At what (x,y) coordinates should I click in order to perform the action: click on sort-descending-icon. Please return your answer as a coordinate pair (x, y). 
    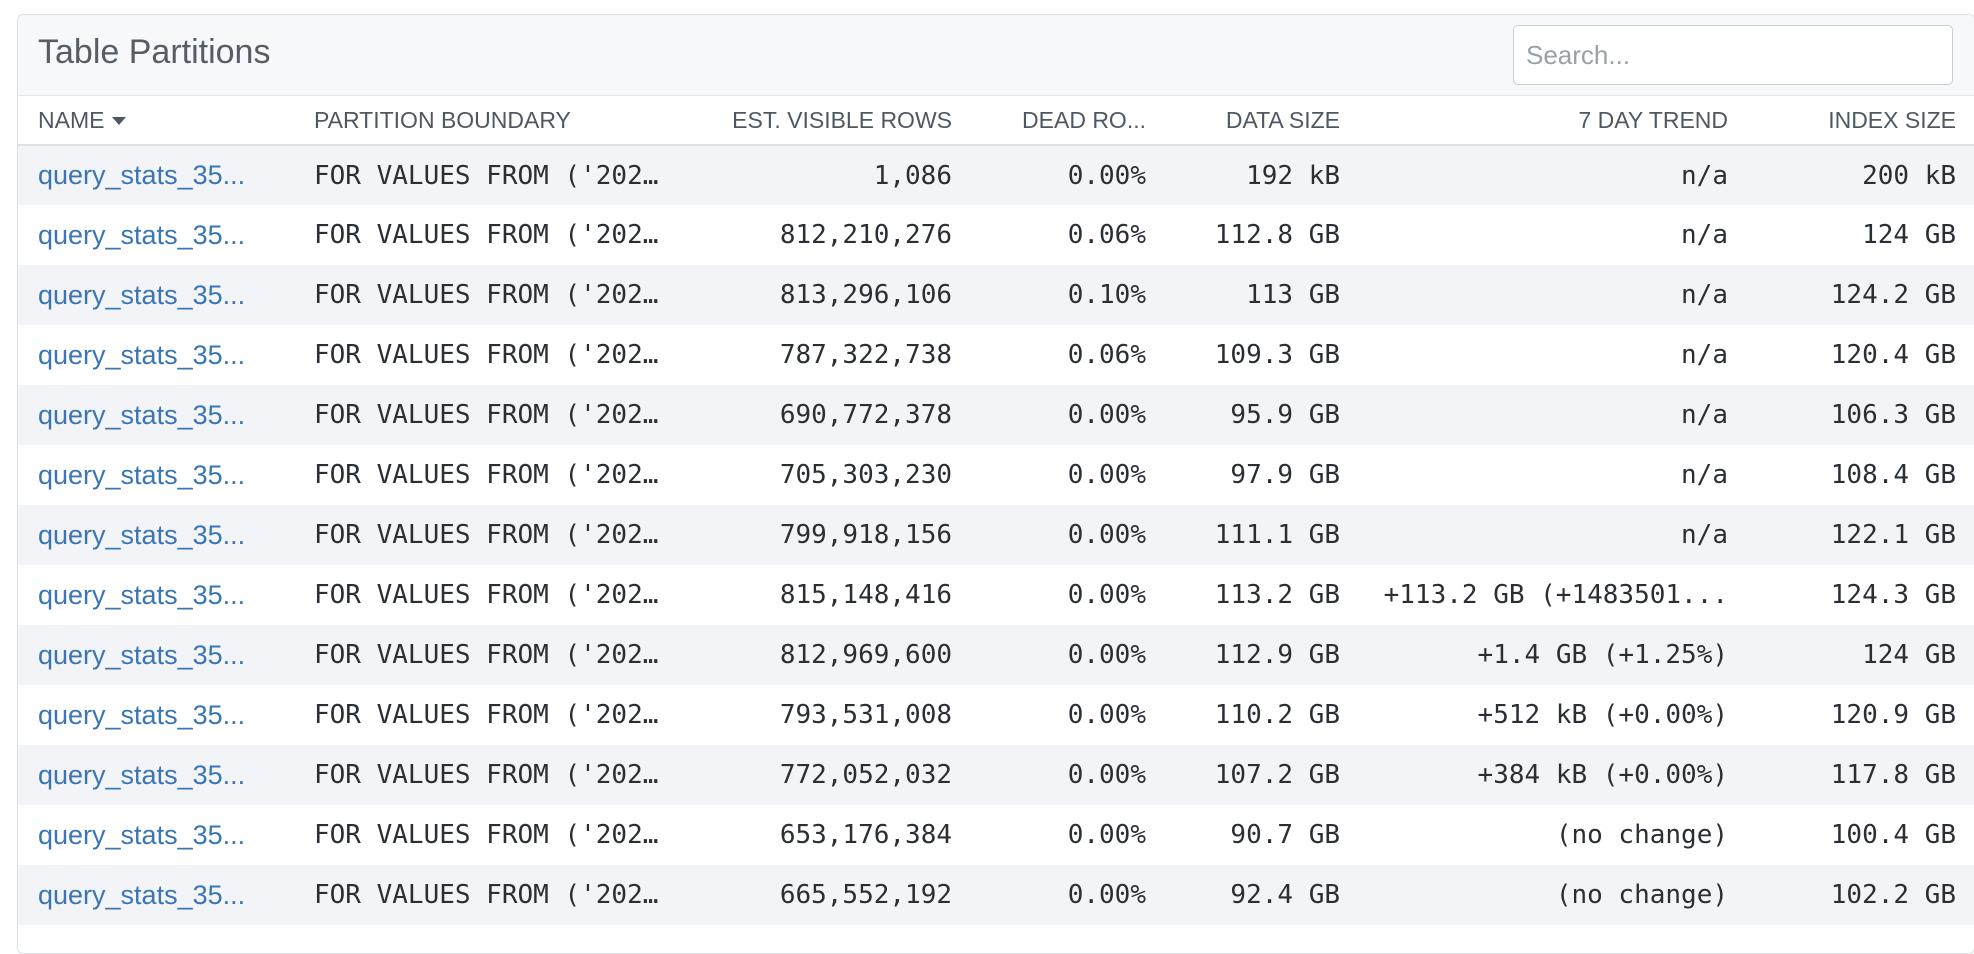
    Looking at the image, I should click on (119, 121).